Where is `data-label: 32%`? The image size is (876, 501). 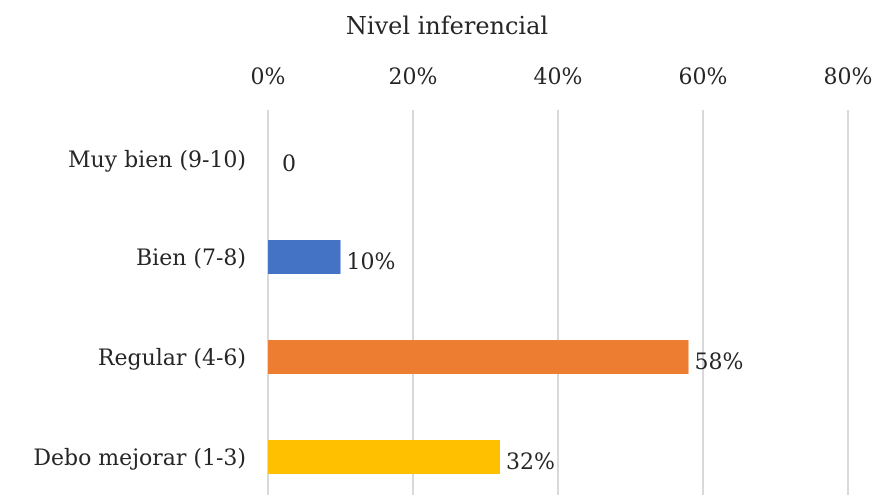 data-label: 32% is located at coordinates (530, 462).